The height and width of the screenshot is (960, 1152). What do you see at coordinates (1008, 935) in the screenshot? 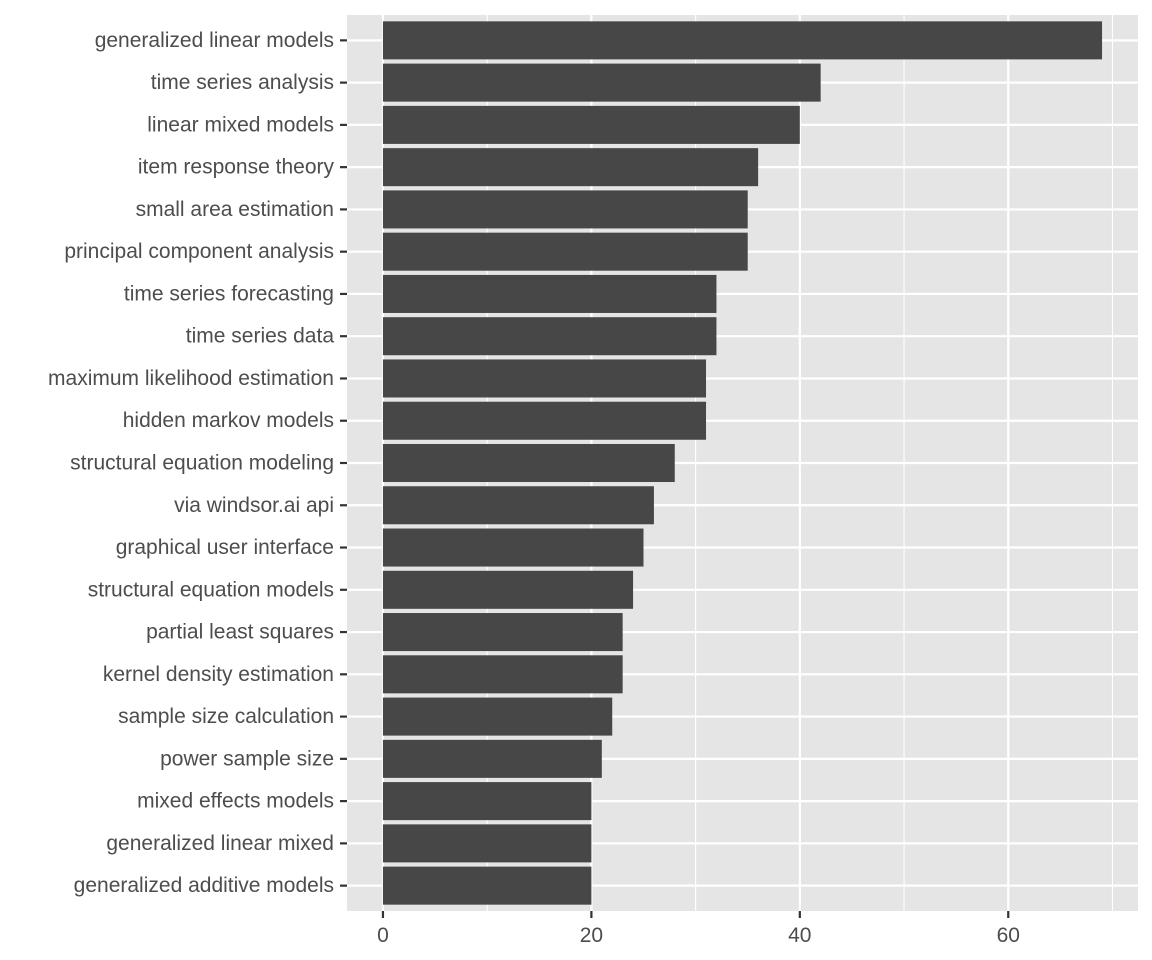
I see `x-tick-label: 60` at bounding box center [1008, 935].